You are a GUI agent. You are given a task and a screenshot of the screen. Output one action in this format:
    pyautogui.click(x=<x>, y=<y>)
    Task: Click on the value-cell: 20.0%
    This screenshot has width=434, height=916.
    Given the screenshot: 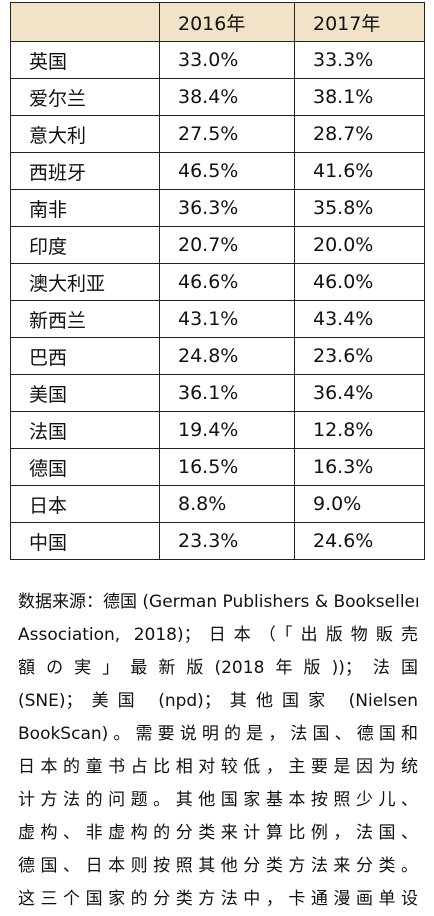 What is the action you would take?
    pyautogui.click(x=359, y=245)
    